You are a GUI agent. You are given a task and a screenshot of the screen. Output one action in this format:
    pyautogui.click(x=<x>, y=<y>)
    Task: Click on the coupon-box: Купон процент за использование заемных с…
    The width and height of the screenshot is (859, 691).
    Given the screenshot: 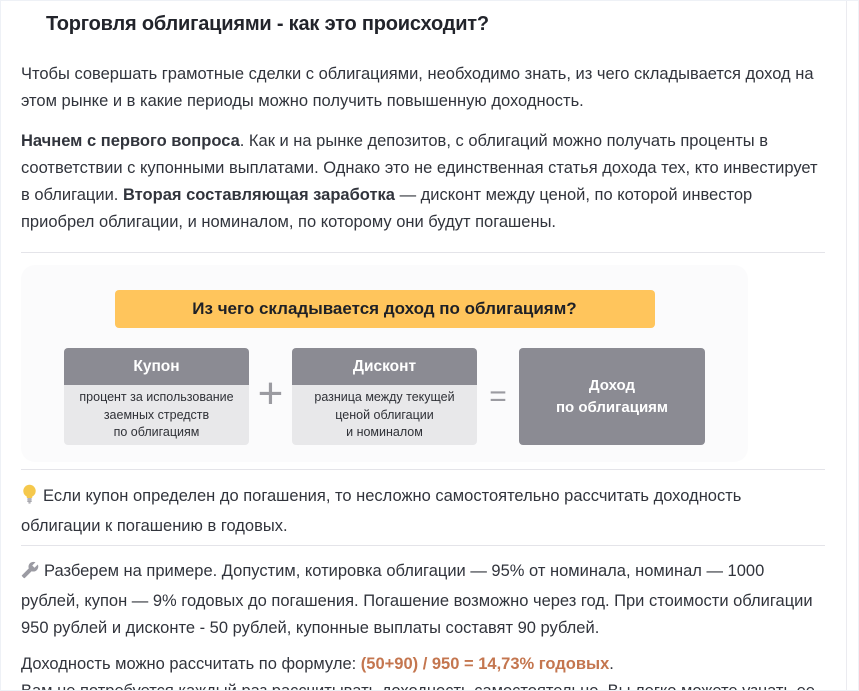 What is the action you would take?
    pyautogui.click(x=156, y=396)
    